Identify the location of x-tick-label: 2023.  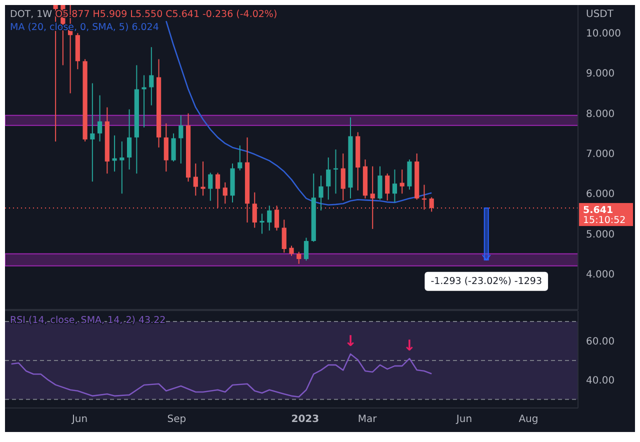
(305, 419).